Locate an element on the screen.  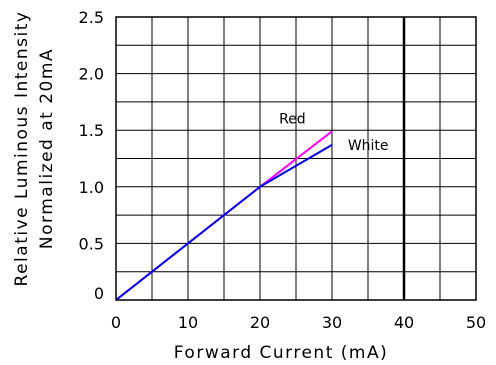
y-tick-label: 1.5 is located at coordinates (91, 130).